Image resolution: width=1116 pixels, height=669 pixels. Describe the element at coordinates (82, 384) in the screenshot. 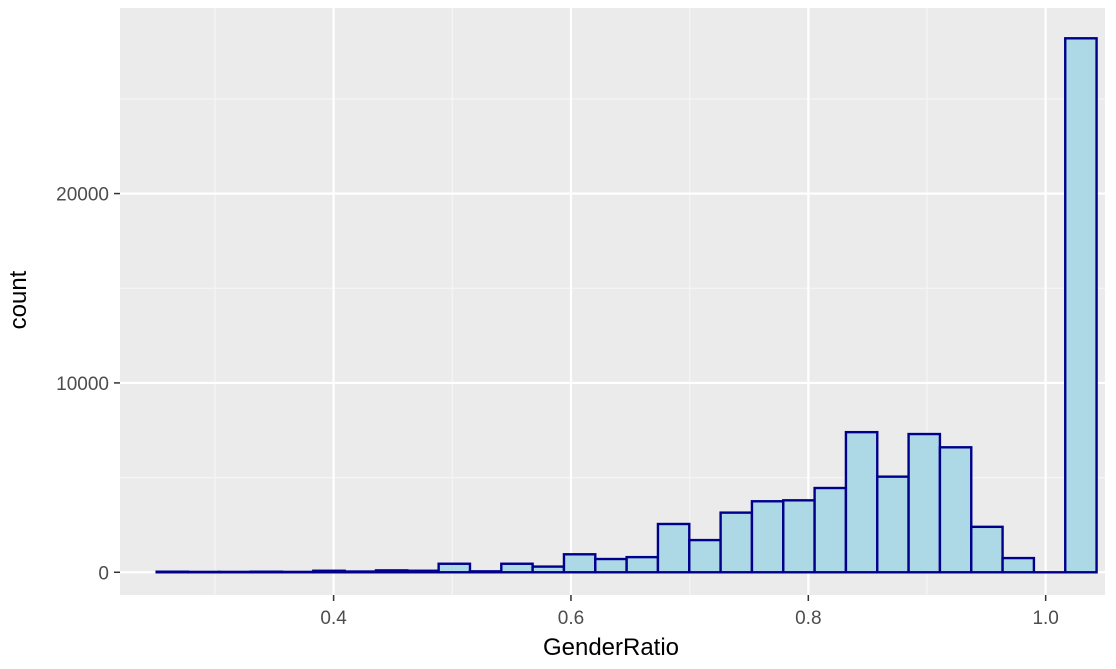

I see `y-tick-label: 10000` at that location.